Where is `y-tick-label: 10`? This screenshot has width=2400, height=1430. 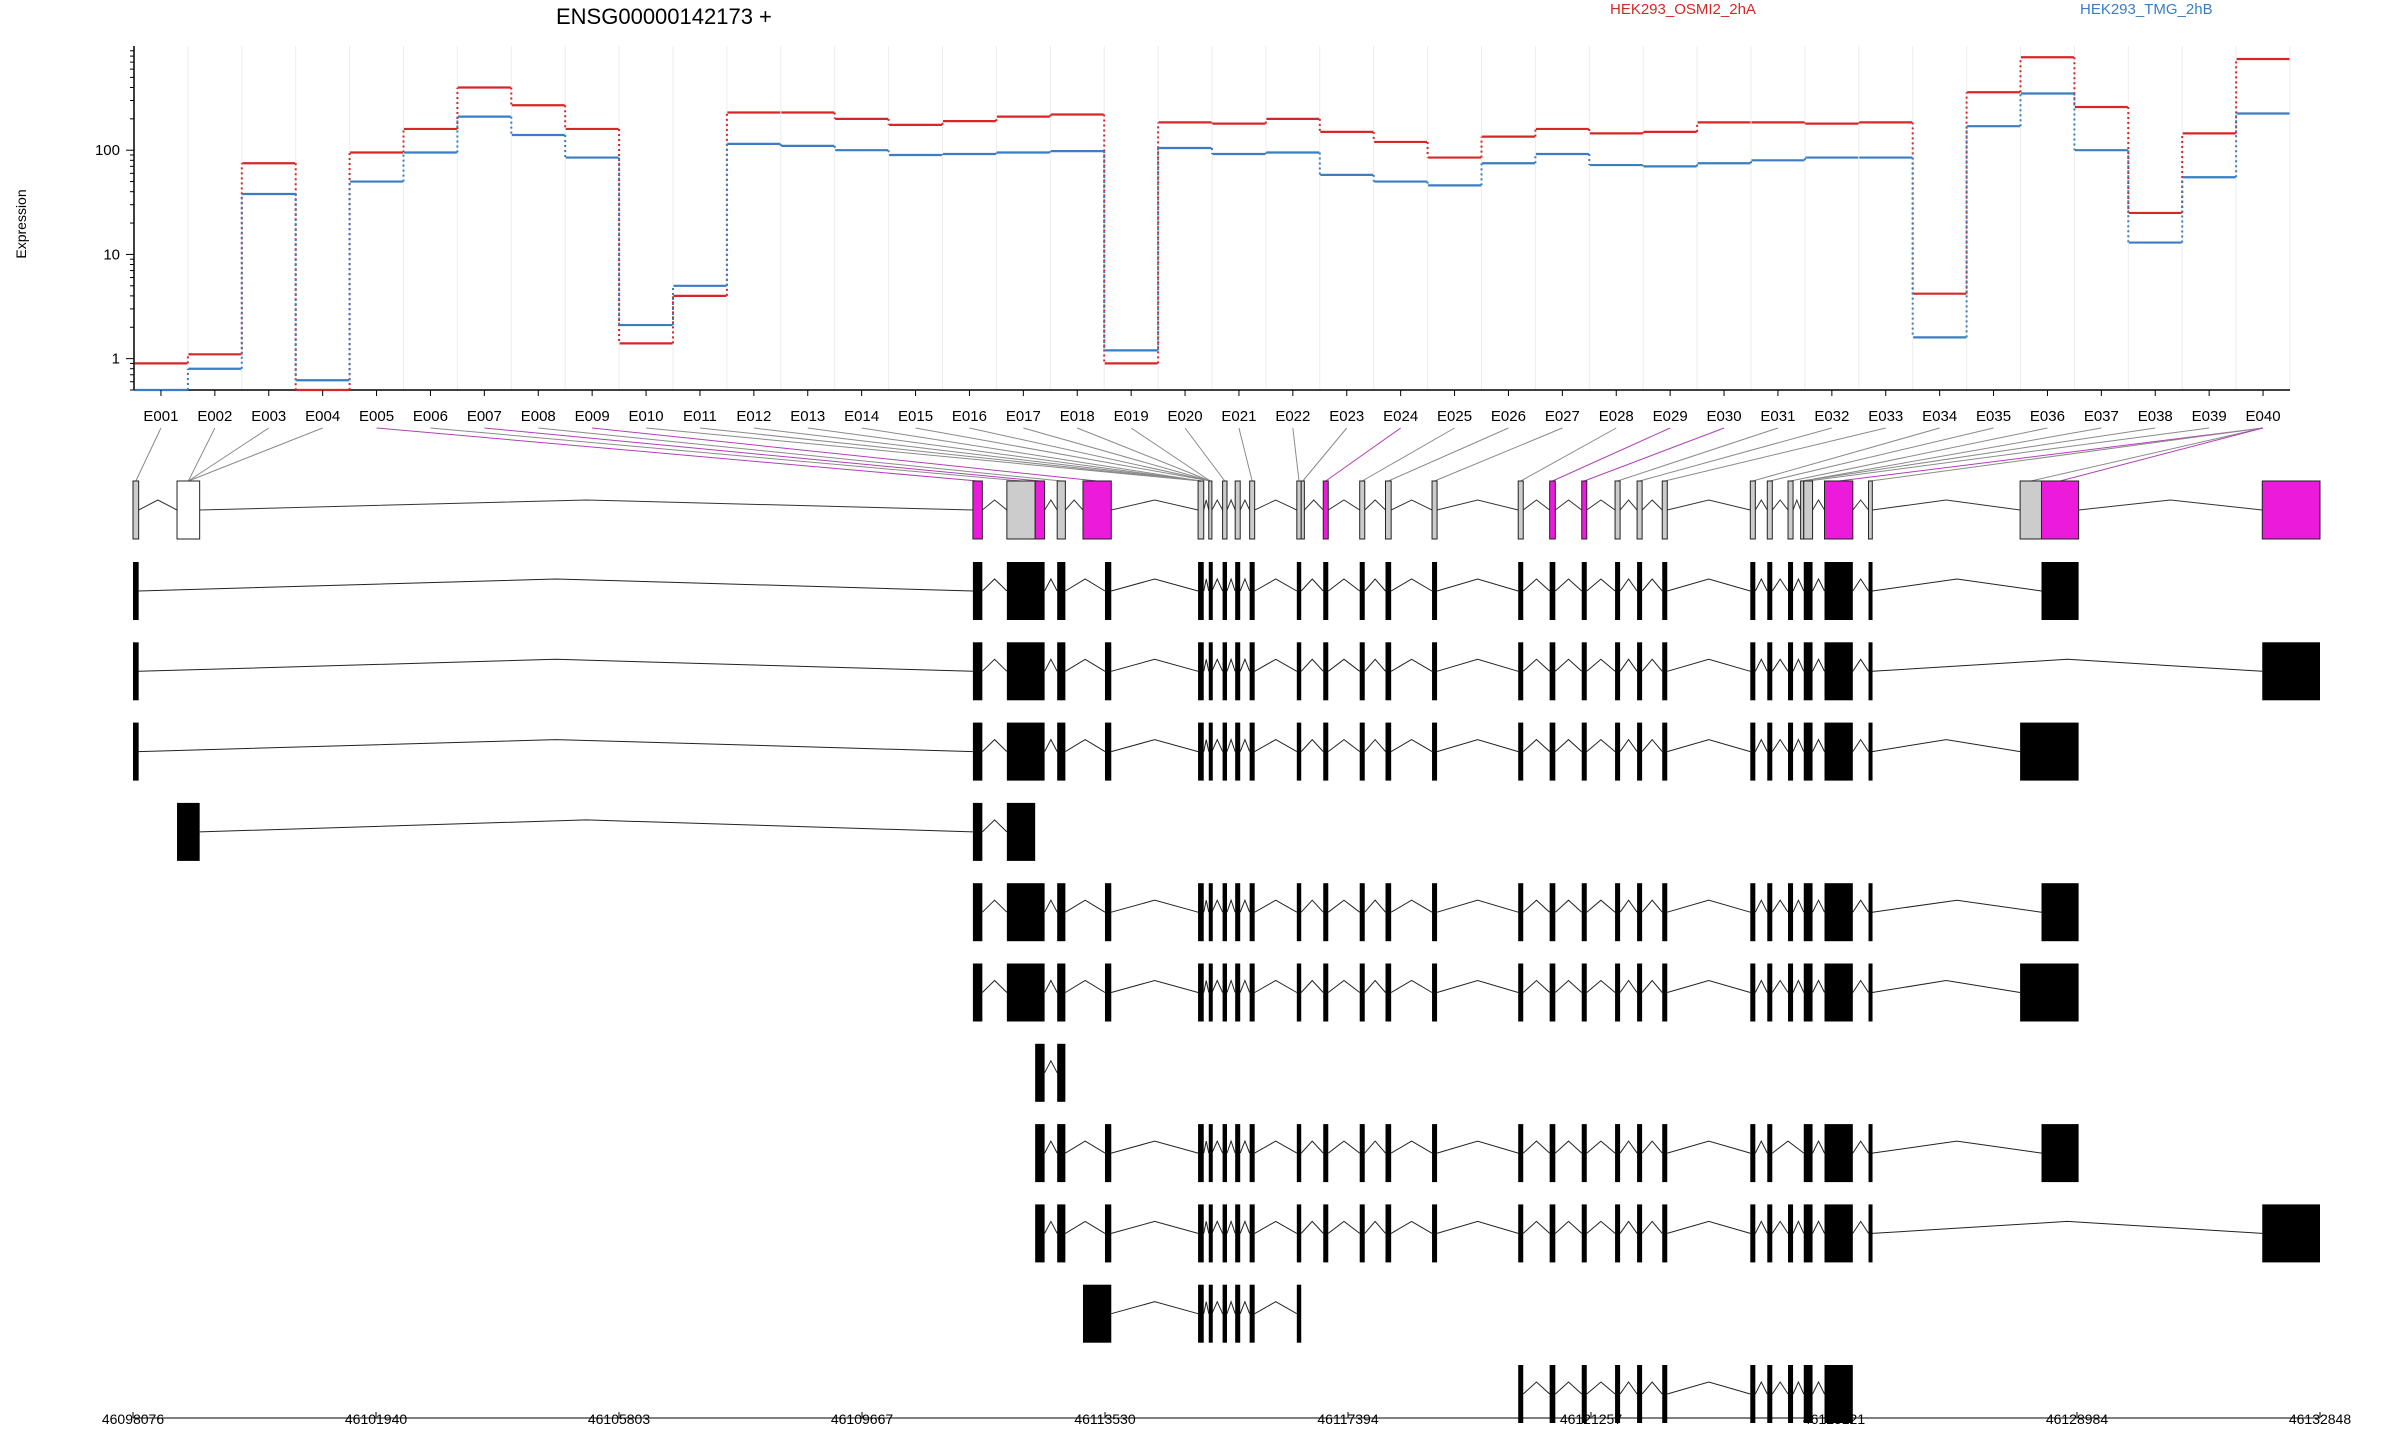
y-tick-label: 10 is located at coordinates (111, 254).